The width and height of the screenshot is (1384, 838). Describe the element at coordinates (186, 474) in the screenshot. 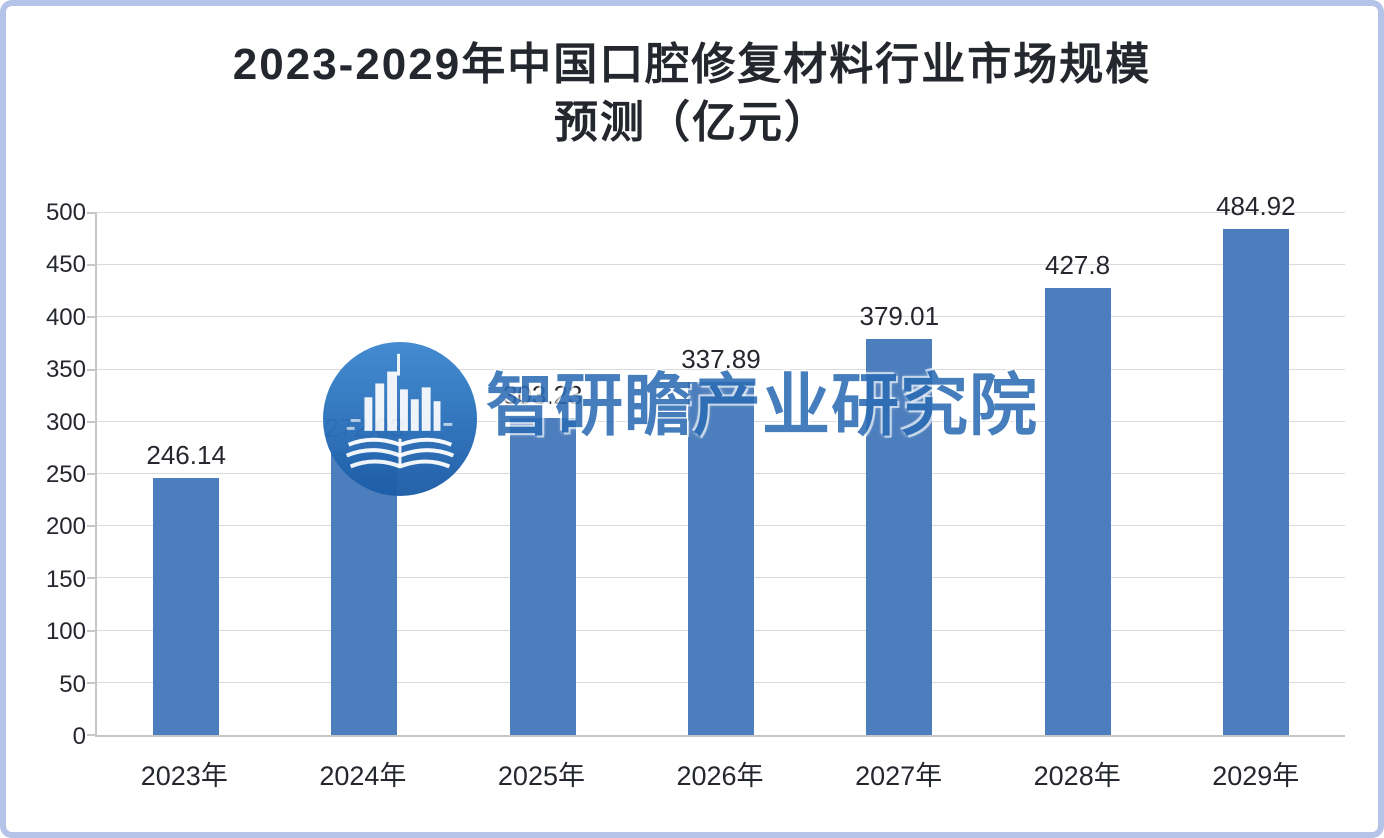

I see `bar-column: 246.14` at that location.